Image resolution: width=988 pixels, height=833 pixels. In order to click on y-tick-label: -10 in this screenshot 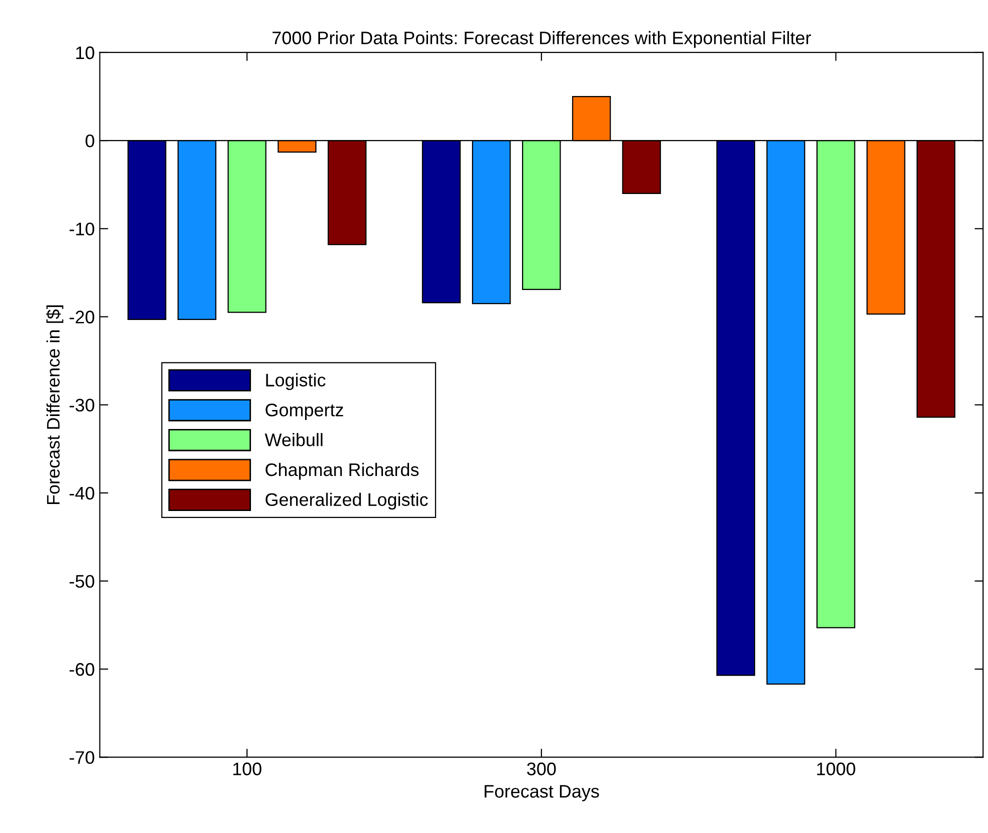, I will do `click(82, 229)`.